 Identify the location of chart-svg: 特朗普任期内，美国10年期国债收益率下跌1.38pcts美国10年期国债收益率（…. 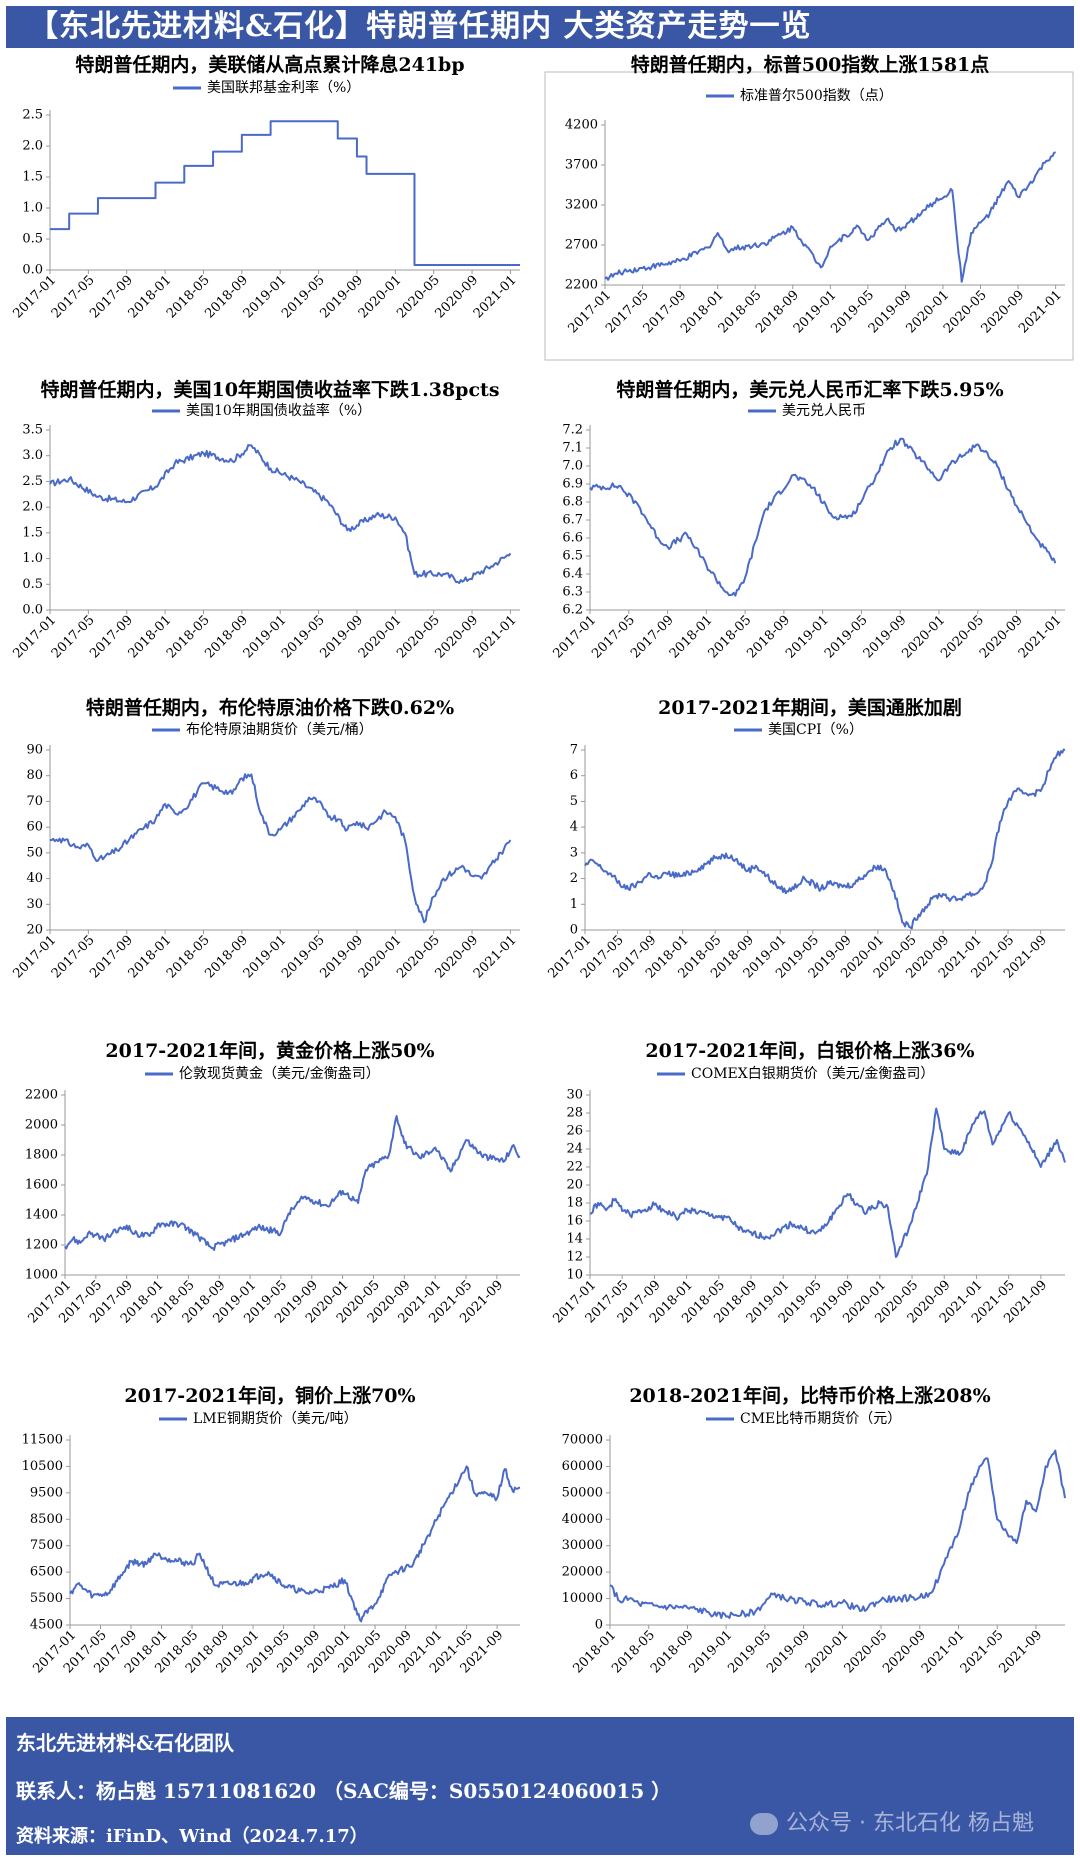
(265, 520).